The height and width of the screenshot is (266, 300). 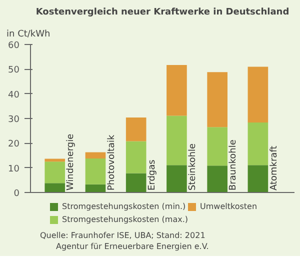 What do you see at coordinates (111, 162) in the screenshot?
I see `x-tick-label: Photovoltaik` at bounding box center [111, 162].